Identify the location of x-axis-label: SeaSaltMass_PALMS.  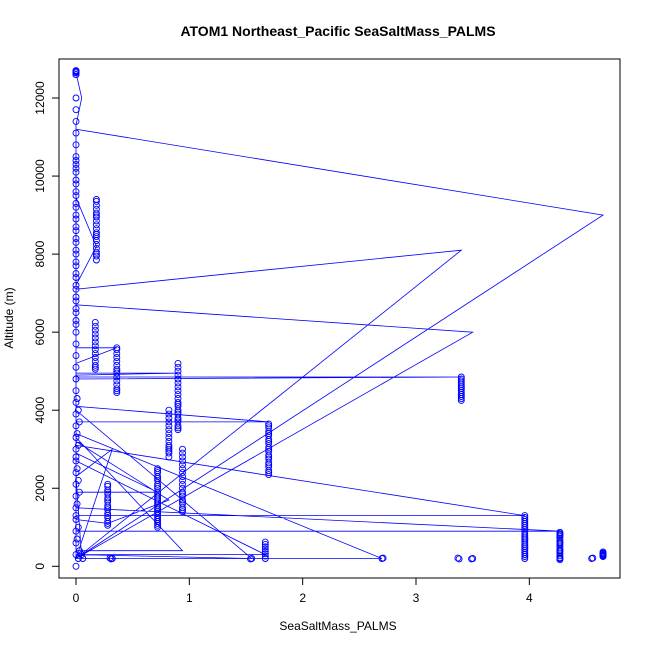
(337, 626).